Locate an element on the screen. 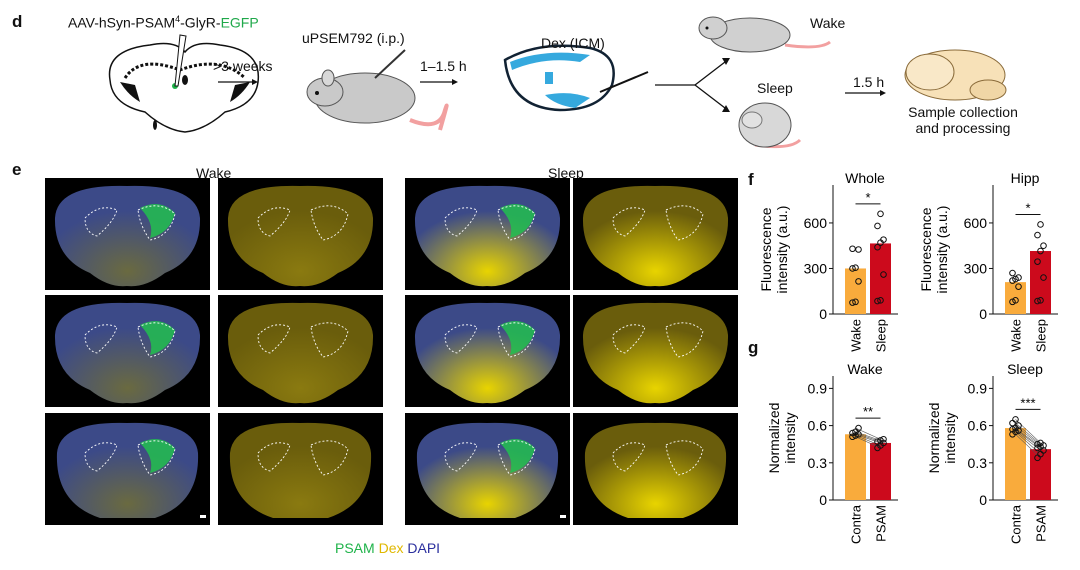 The height and width of the screenshot is (570, 1080). bar-contra is located at coordinates (855, 467).